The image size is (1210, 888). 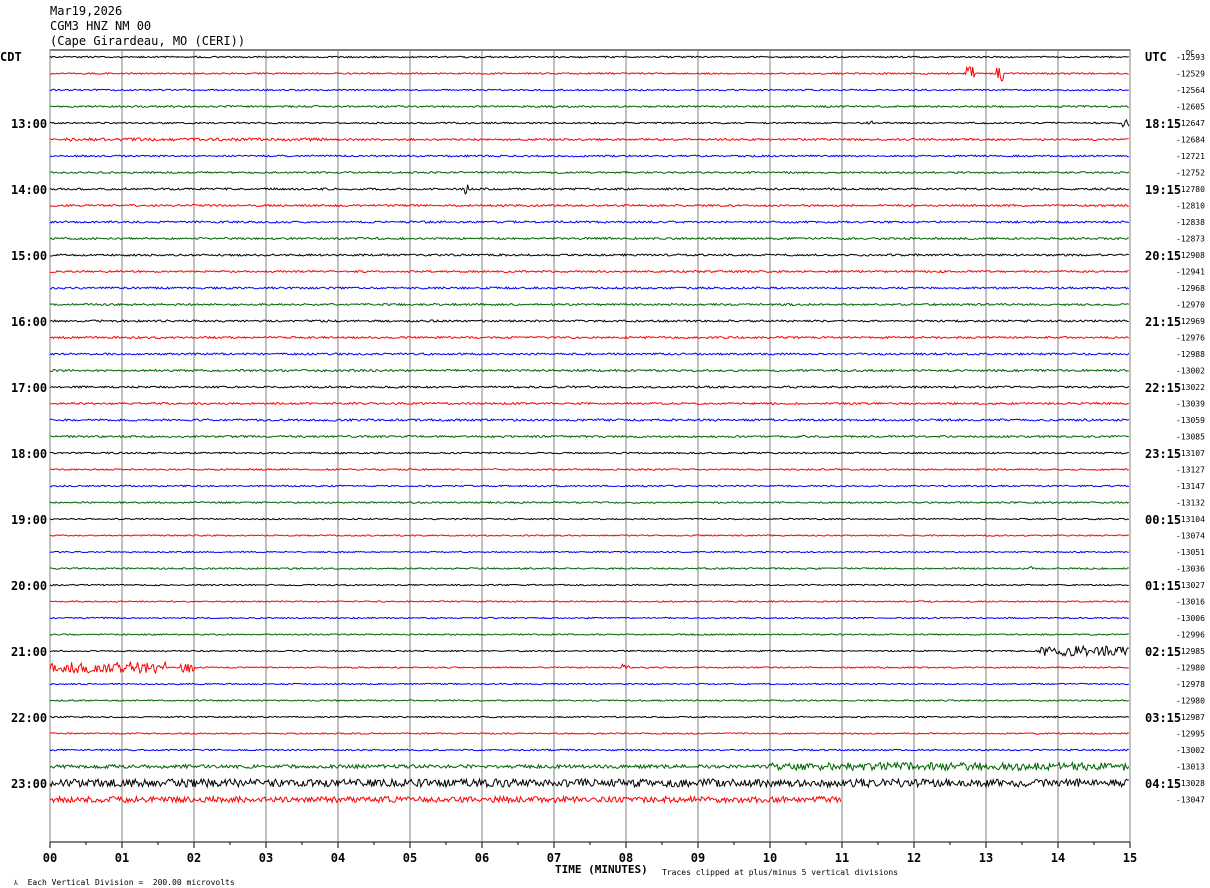 I want to click on dc-offset-label: -12810, so click(x=1190, y=206).